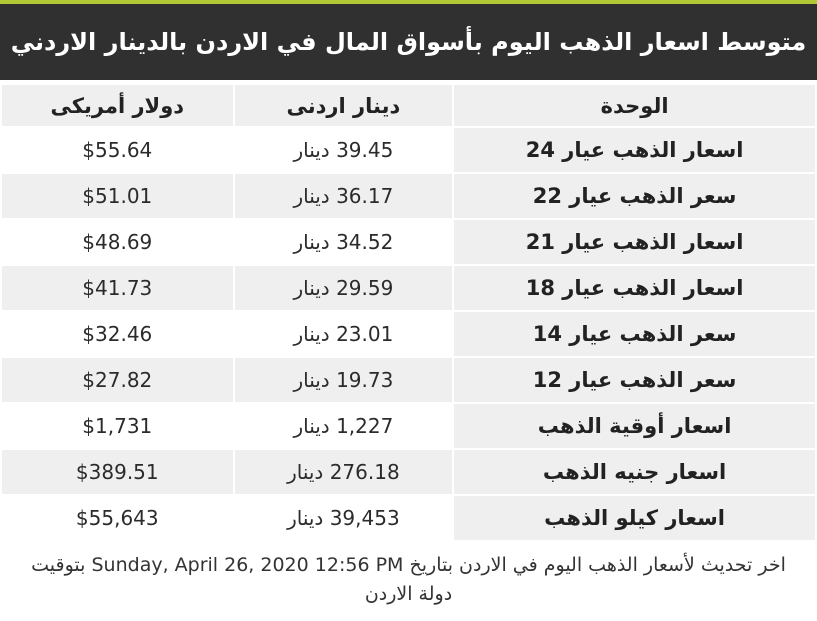 The image size is (817, 621). I want to click on dinar-value-cell: 39.45 دينار, so click(343, 150).